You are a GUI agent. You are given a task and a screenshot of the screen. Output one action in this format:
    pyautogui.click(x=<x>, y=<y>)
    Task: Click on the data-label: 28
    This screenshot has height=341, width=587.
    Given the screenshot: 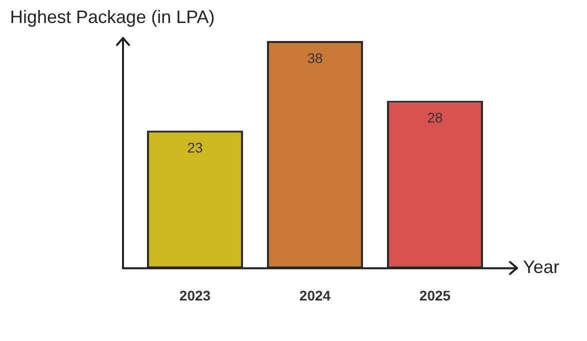 What is the action you would take?
    pyautogui.click(x=435, y=118)
    